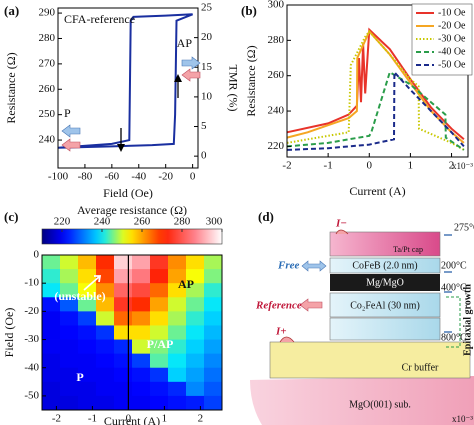 The image size is (474, 425). What do you see at coordinates (266, 216) in the screenshot?
I see `panel-label: (d)` at bounding box center [266, 216].